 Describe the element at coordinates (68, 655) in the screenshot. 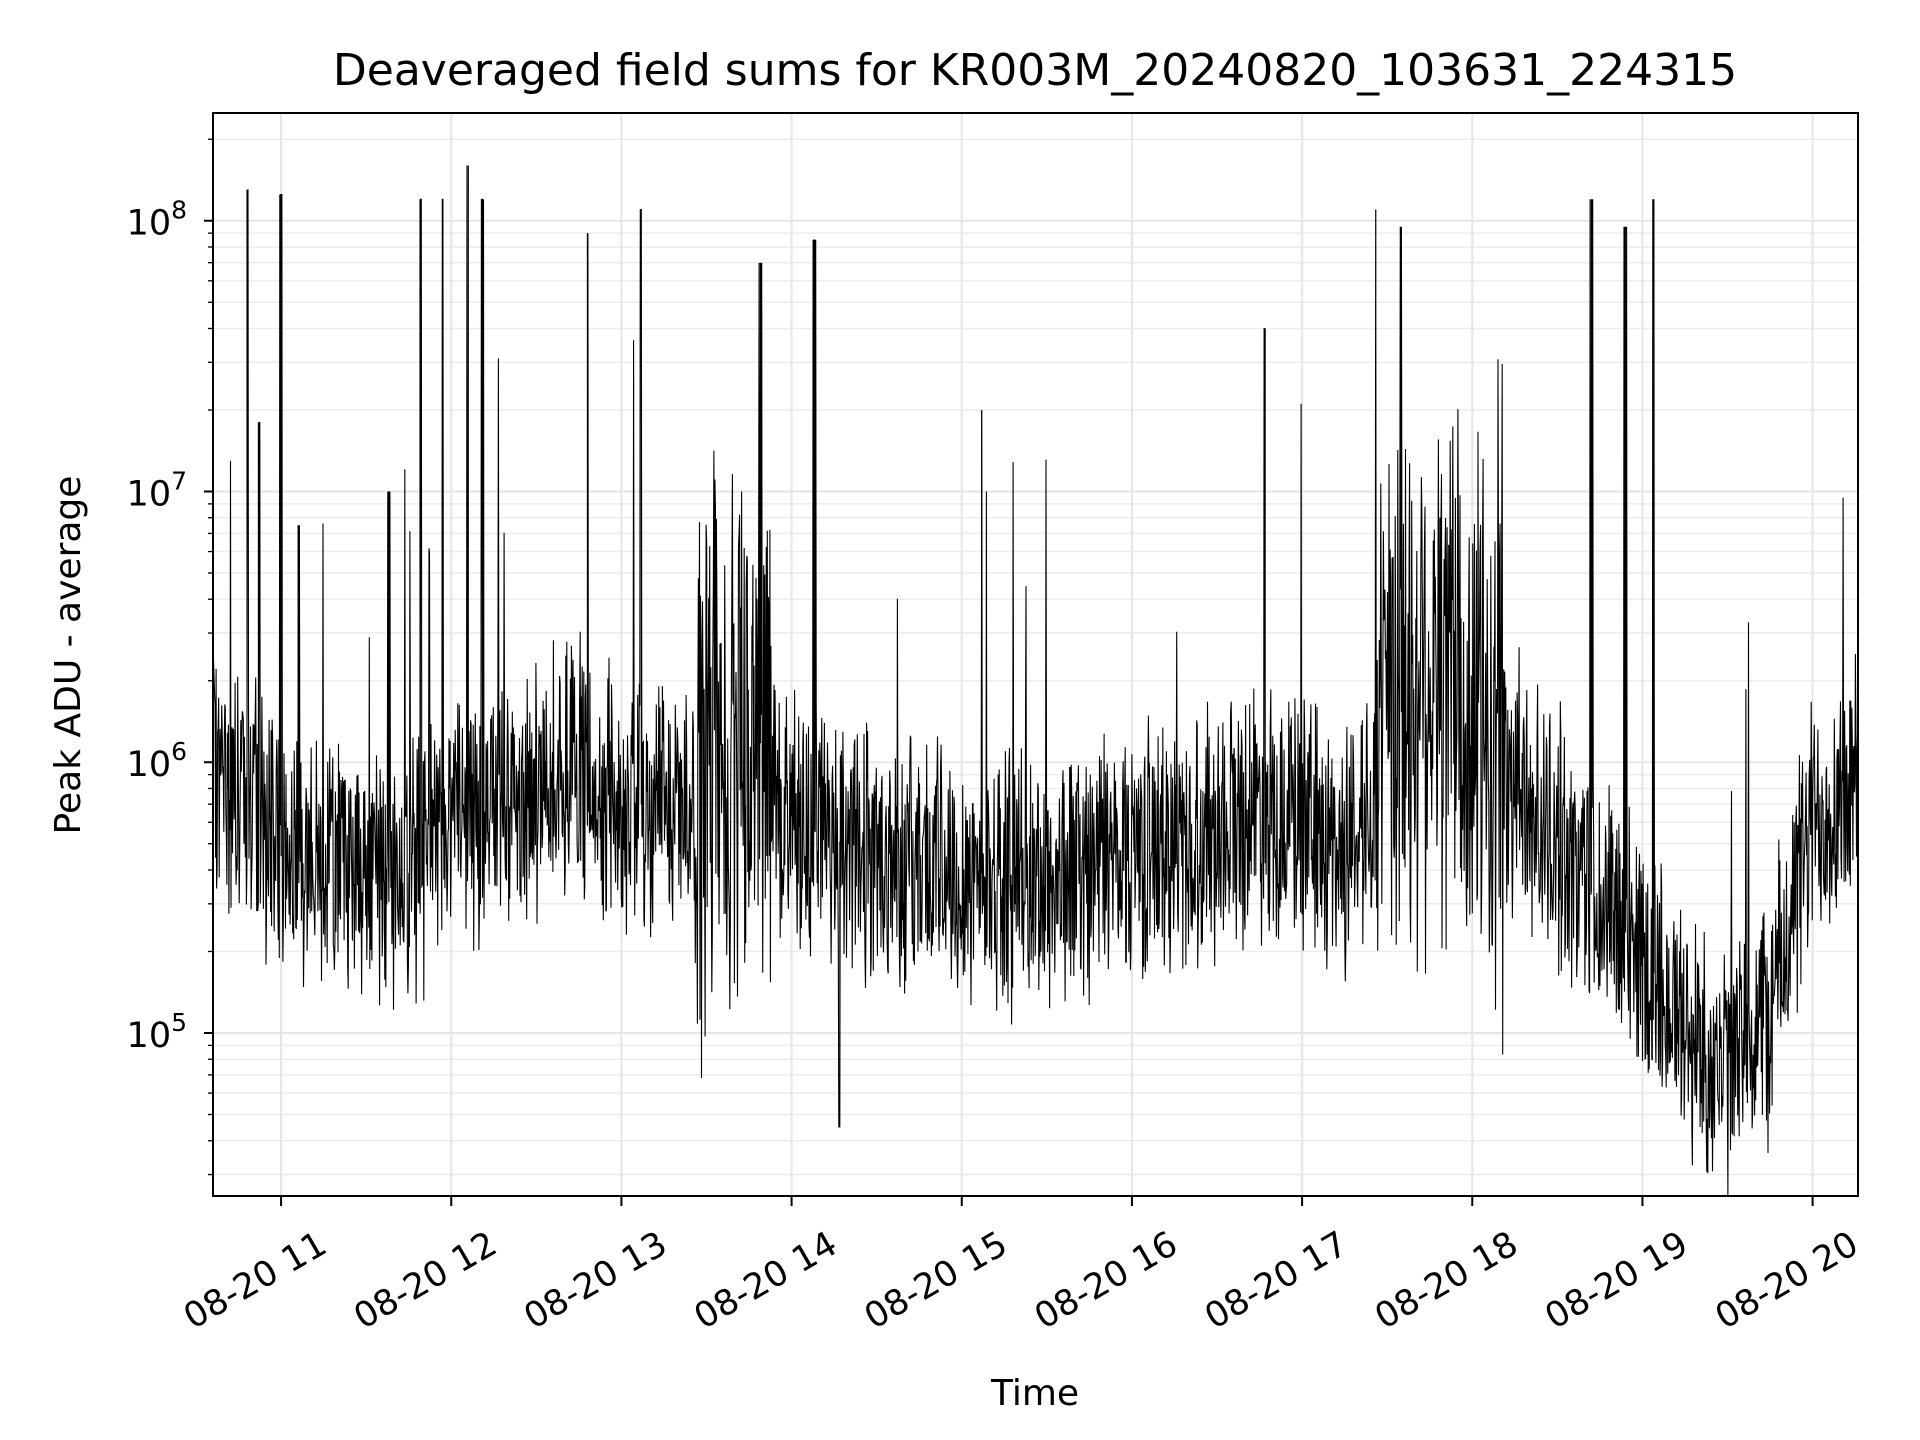

I see `y-axis-label: Peak ADU - average` at that location.